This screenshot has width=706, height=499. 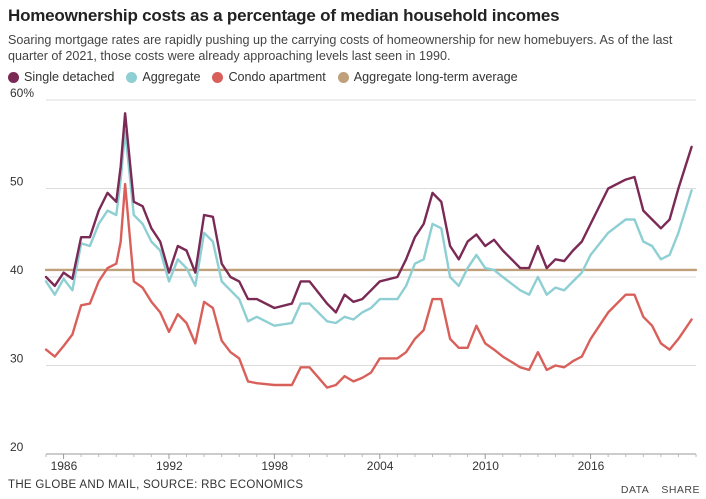 I want to click on x-tick-label: 1998, so click(x=274, y=466).